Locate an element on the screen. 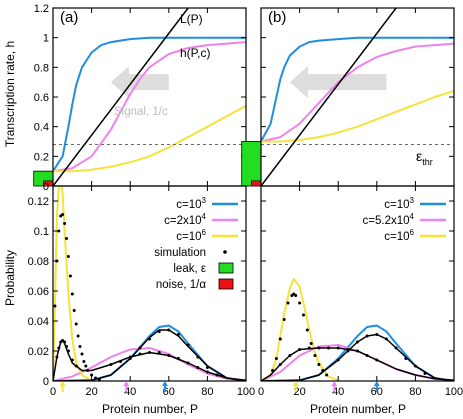 The width and height of the screenshot is (463, 419). threshold-label: εthr is located at coordinates (424, 157).